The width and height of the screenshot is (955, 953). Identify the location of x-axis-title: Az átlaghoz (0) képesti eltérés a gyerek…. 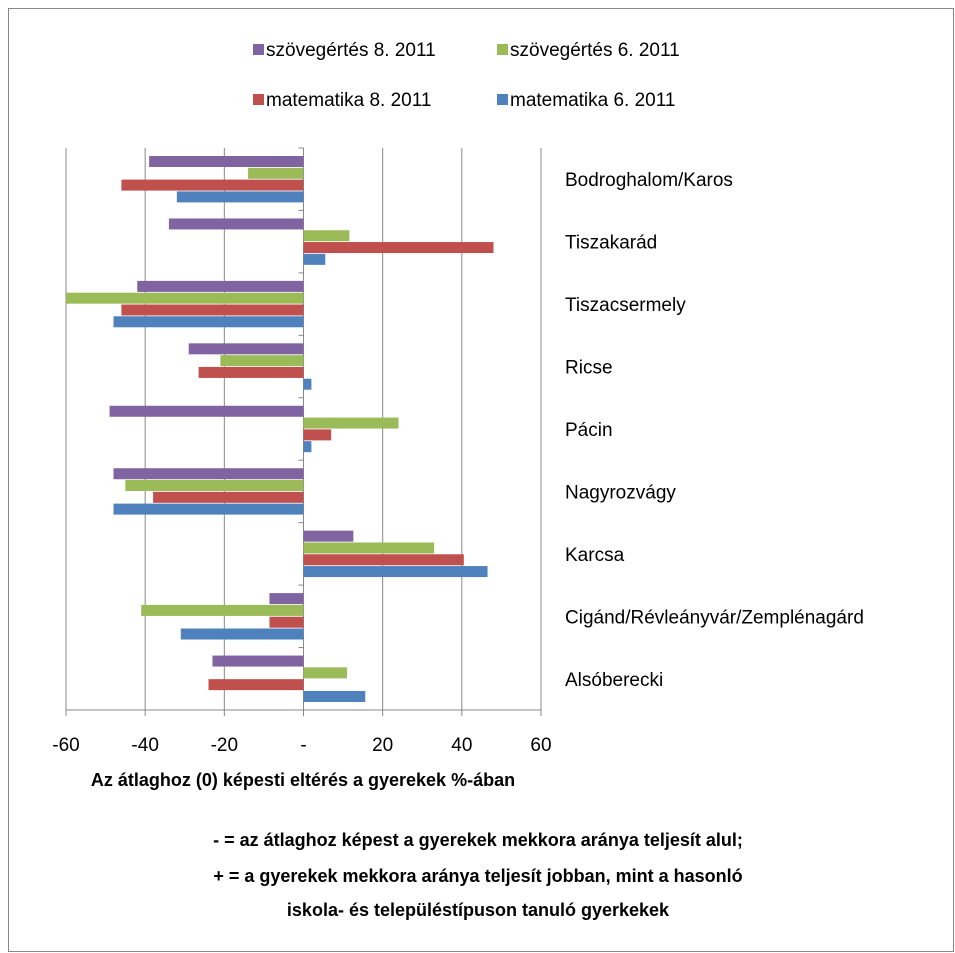
(303, 780).